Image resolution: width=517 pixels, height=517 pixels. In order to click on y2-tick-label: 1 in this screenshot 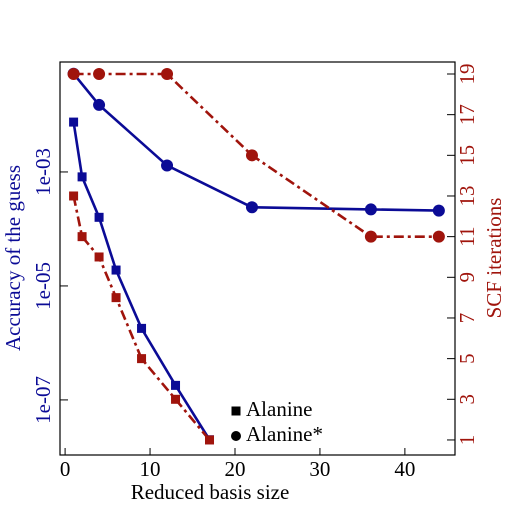, I will do `click(467, 440)`.